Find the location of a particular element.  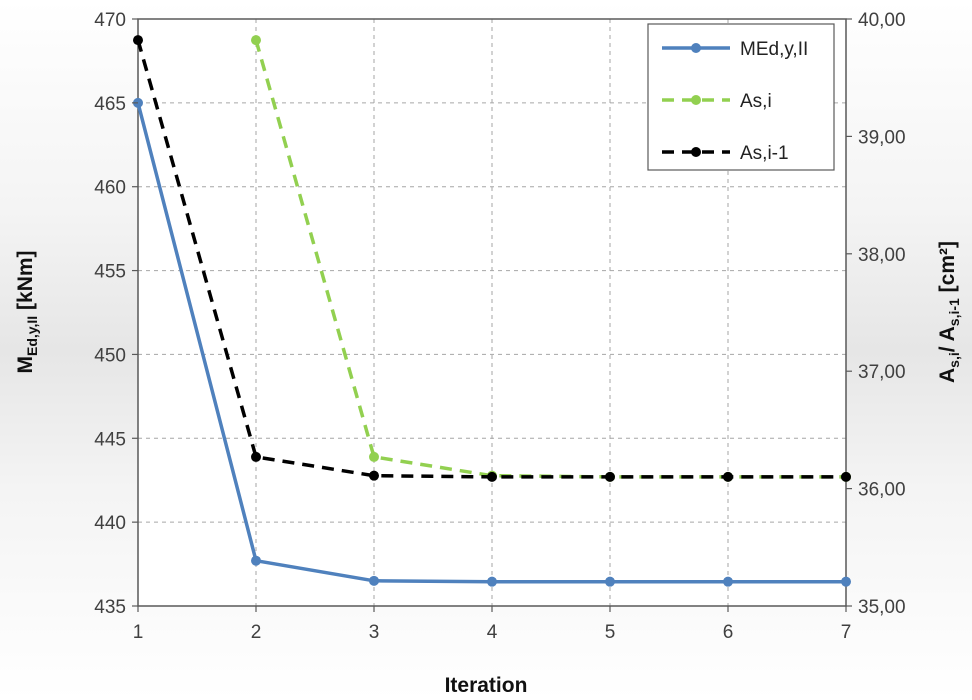

x-tick-label: 2 is located at coordinates (256, 632).